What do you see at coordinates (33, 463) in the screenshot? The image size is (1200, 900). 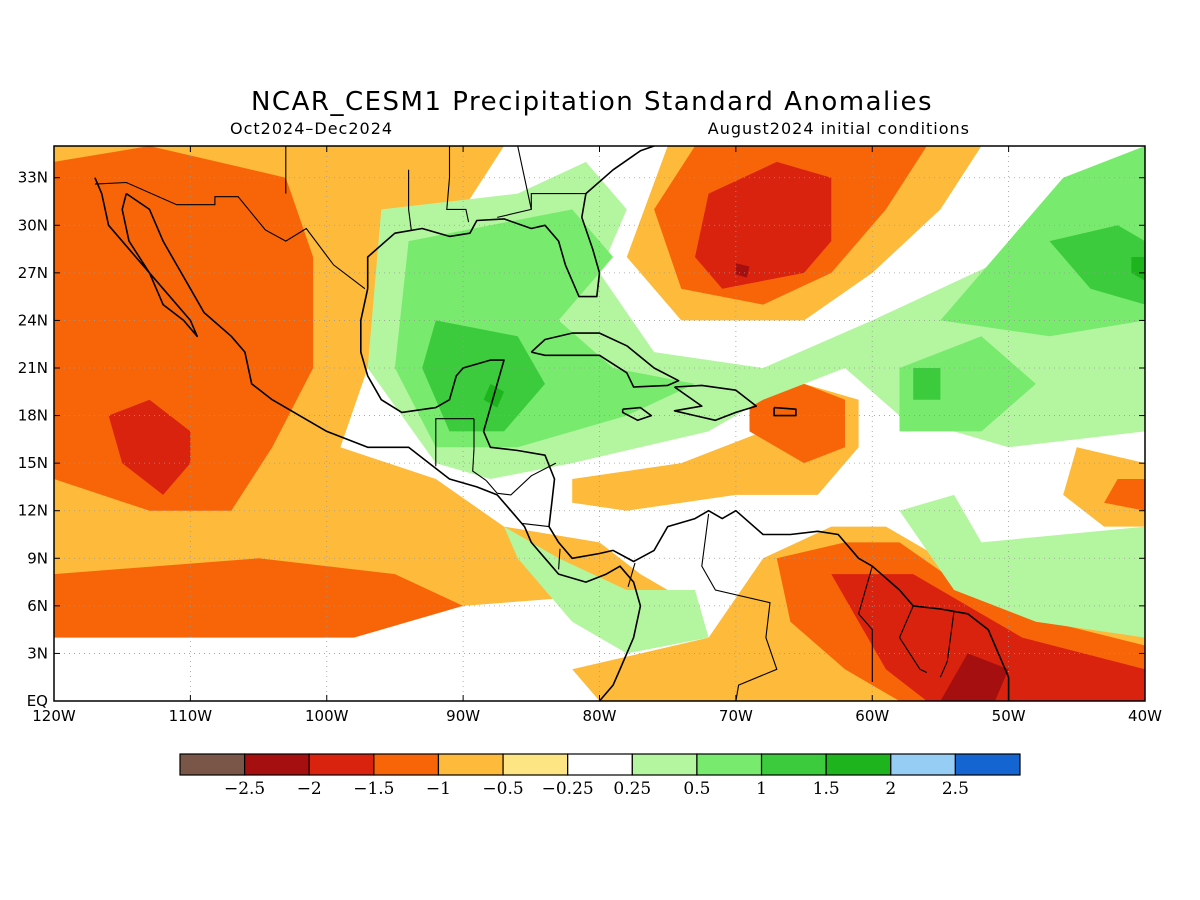 I see `lat-tick-label: 15N` at bounding box center [33, 463].